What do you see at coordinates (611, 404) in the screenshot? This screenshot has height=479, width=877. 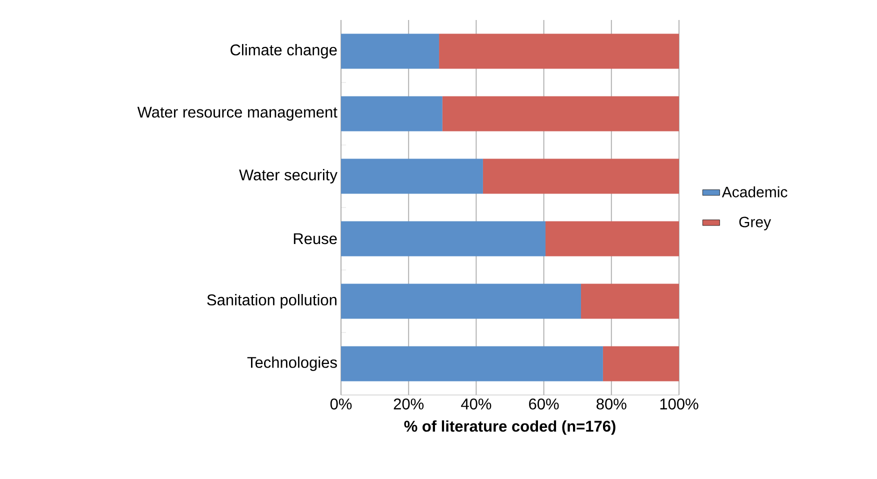 I see `x-tick-label: 80%` at bounding box center [611, 404].